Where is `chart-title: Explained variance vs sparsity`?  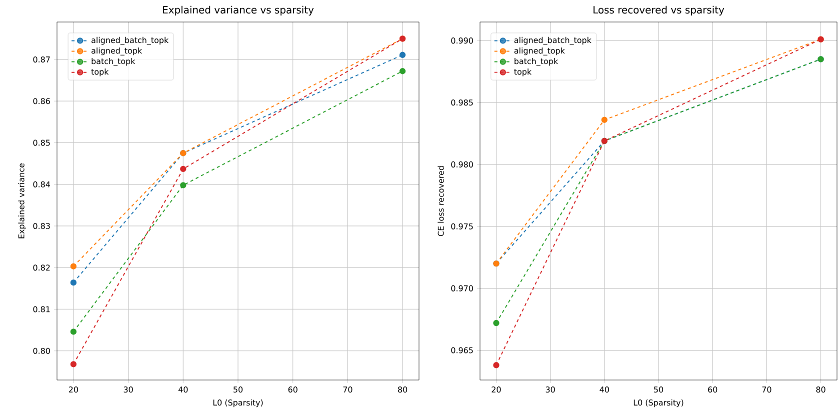
chart-title: Explained variance vs sparsity is located at coordinates (238, 11).